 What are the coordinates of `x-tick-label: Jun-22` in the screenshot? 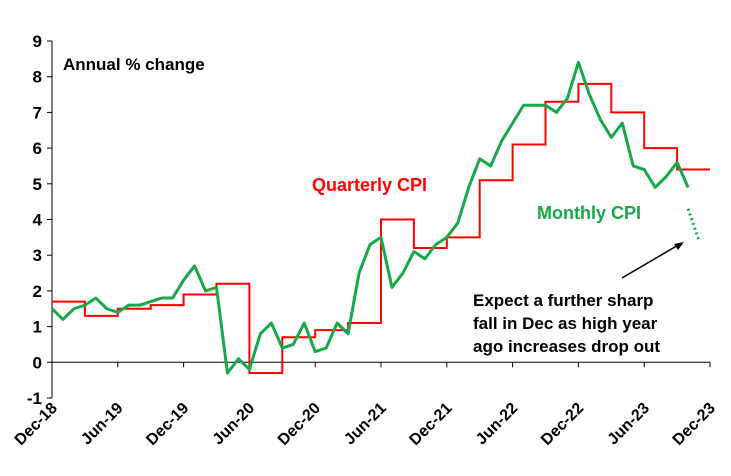 It's located at (497, 424).